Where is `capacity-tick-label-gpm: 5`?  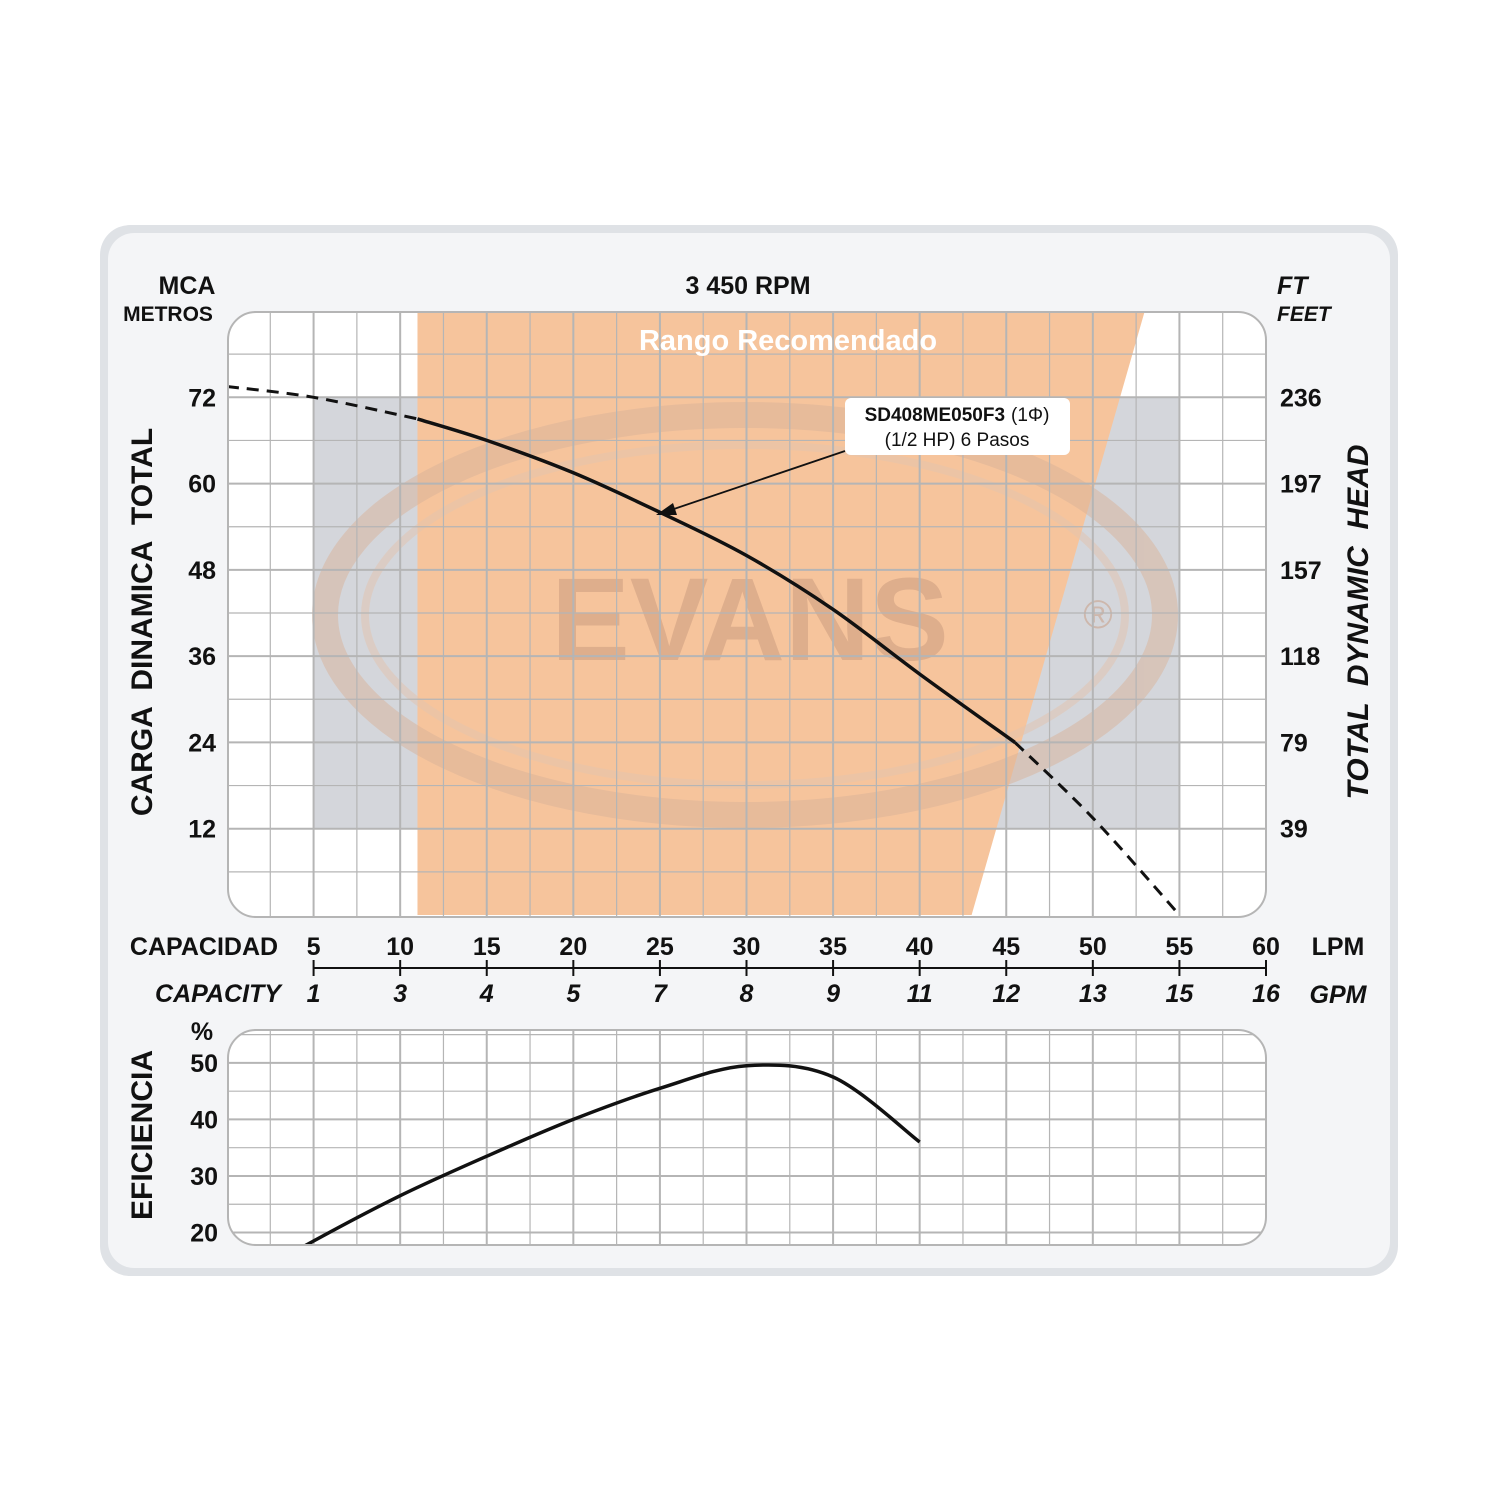 capacity-tick-label-gpm: 5 is located at coordinates (573, 994).